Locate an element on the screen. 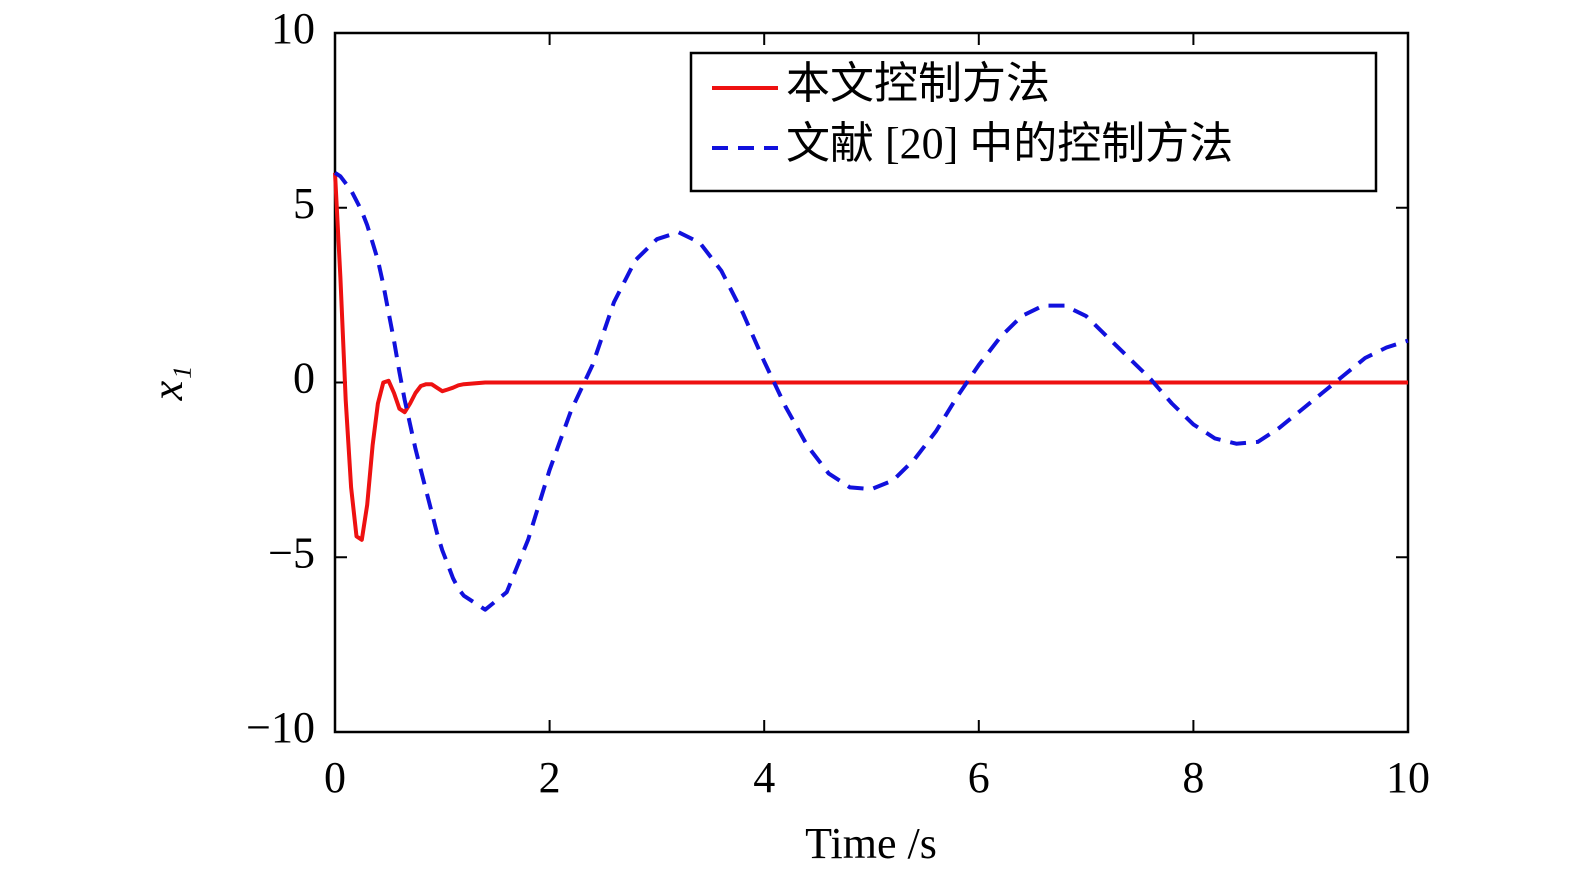 The image size is (1575, 882). x-tick-label: 4 is located at coordinates (764, 777).